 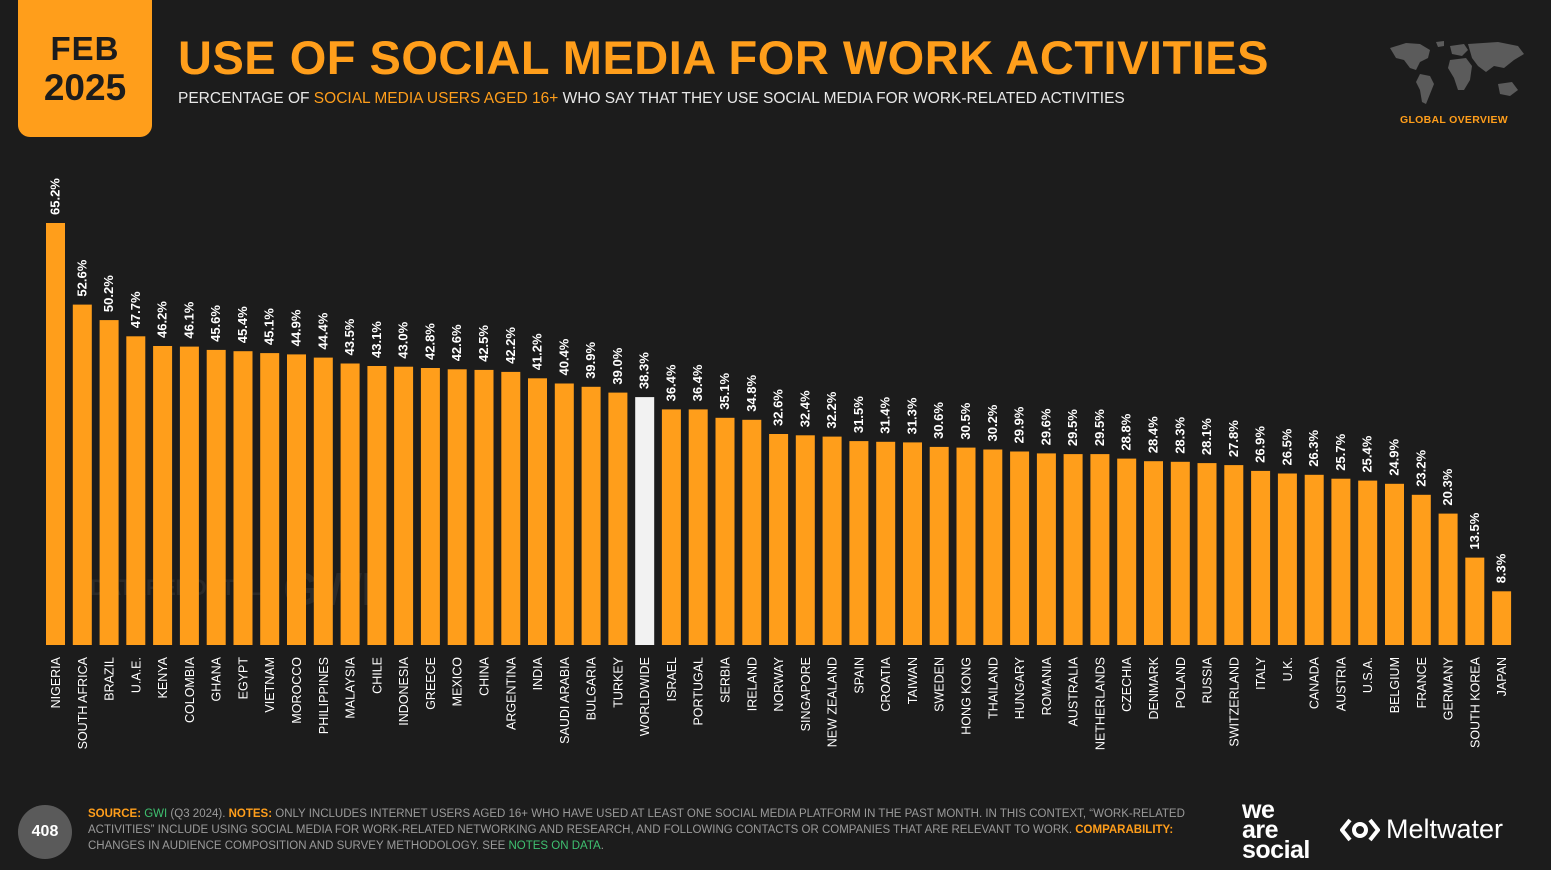 I want to click on value-label: 25.7%, so click(x=1340, y=451).